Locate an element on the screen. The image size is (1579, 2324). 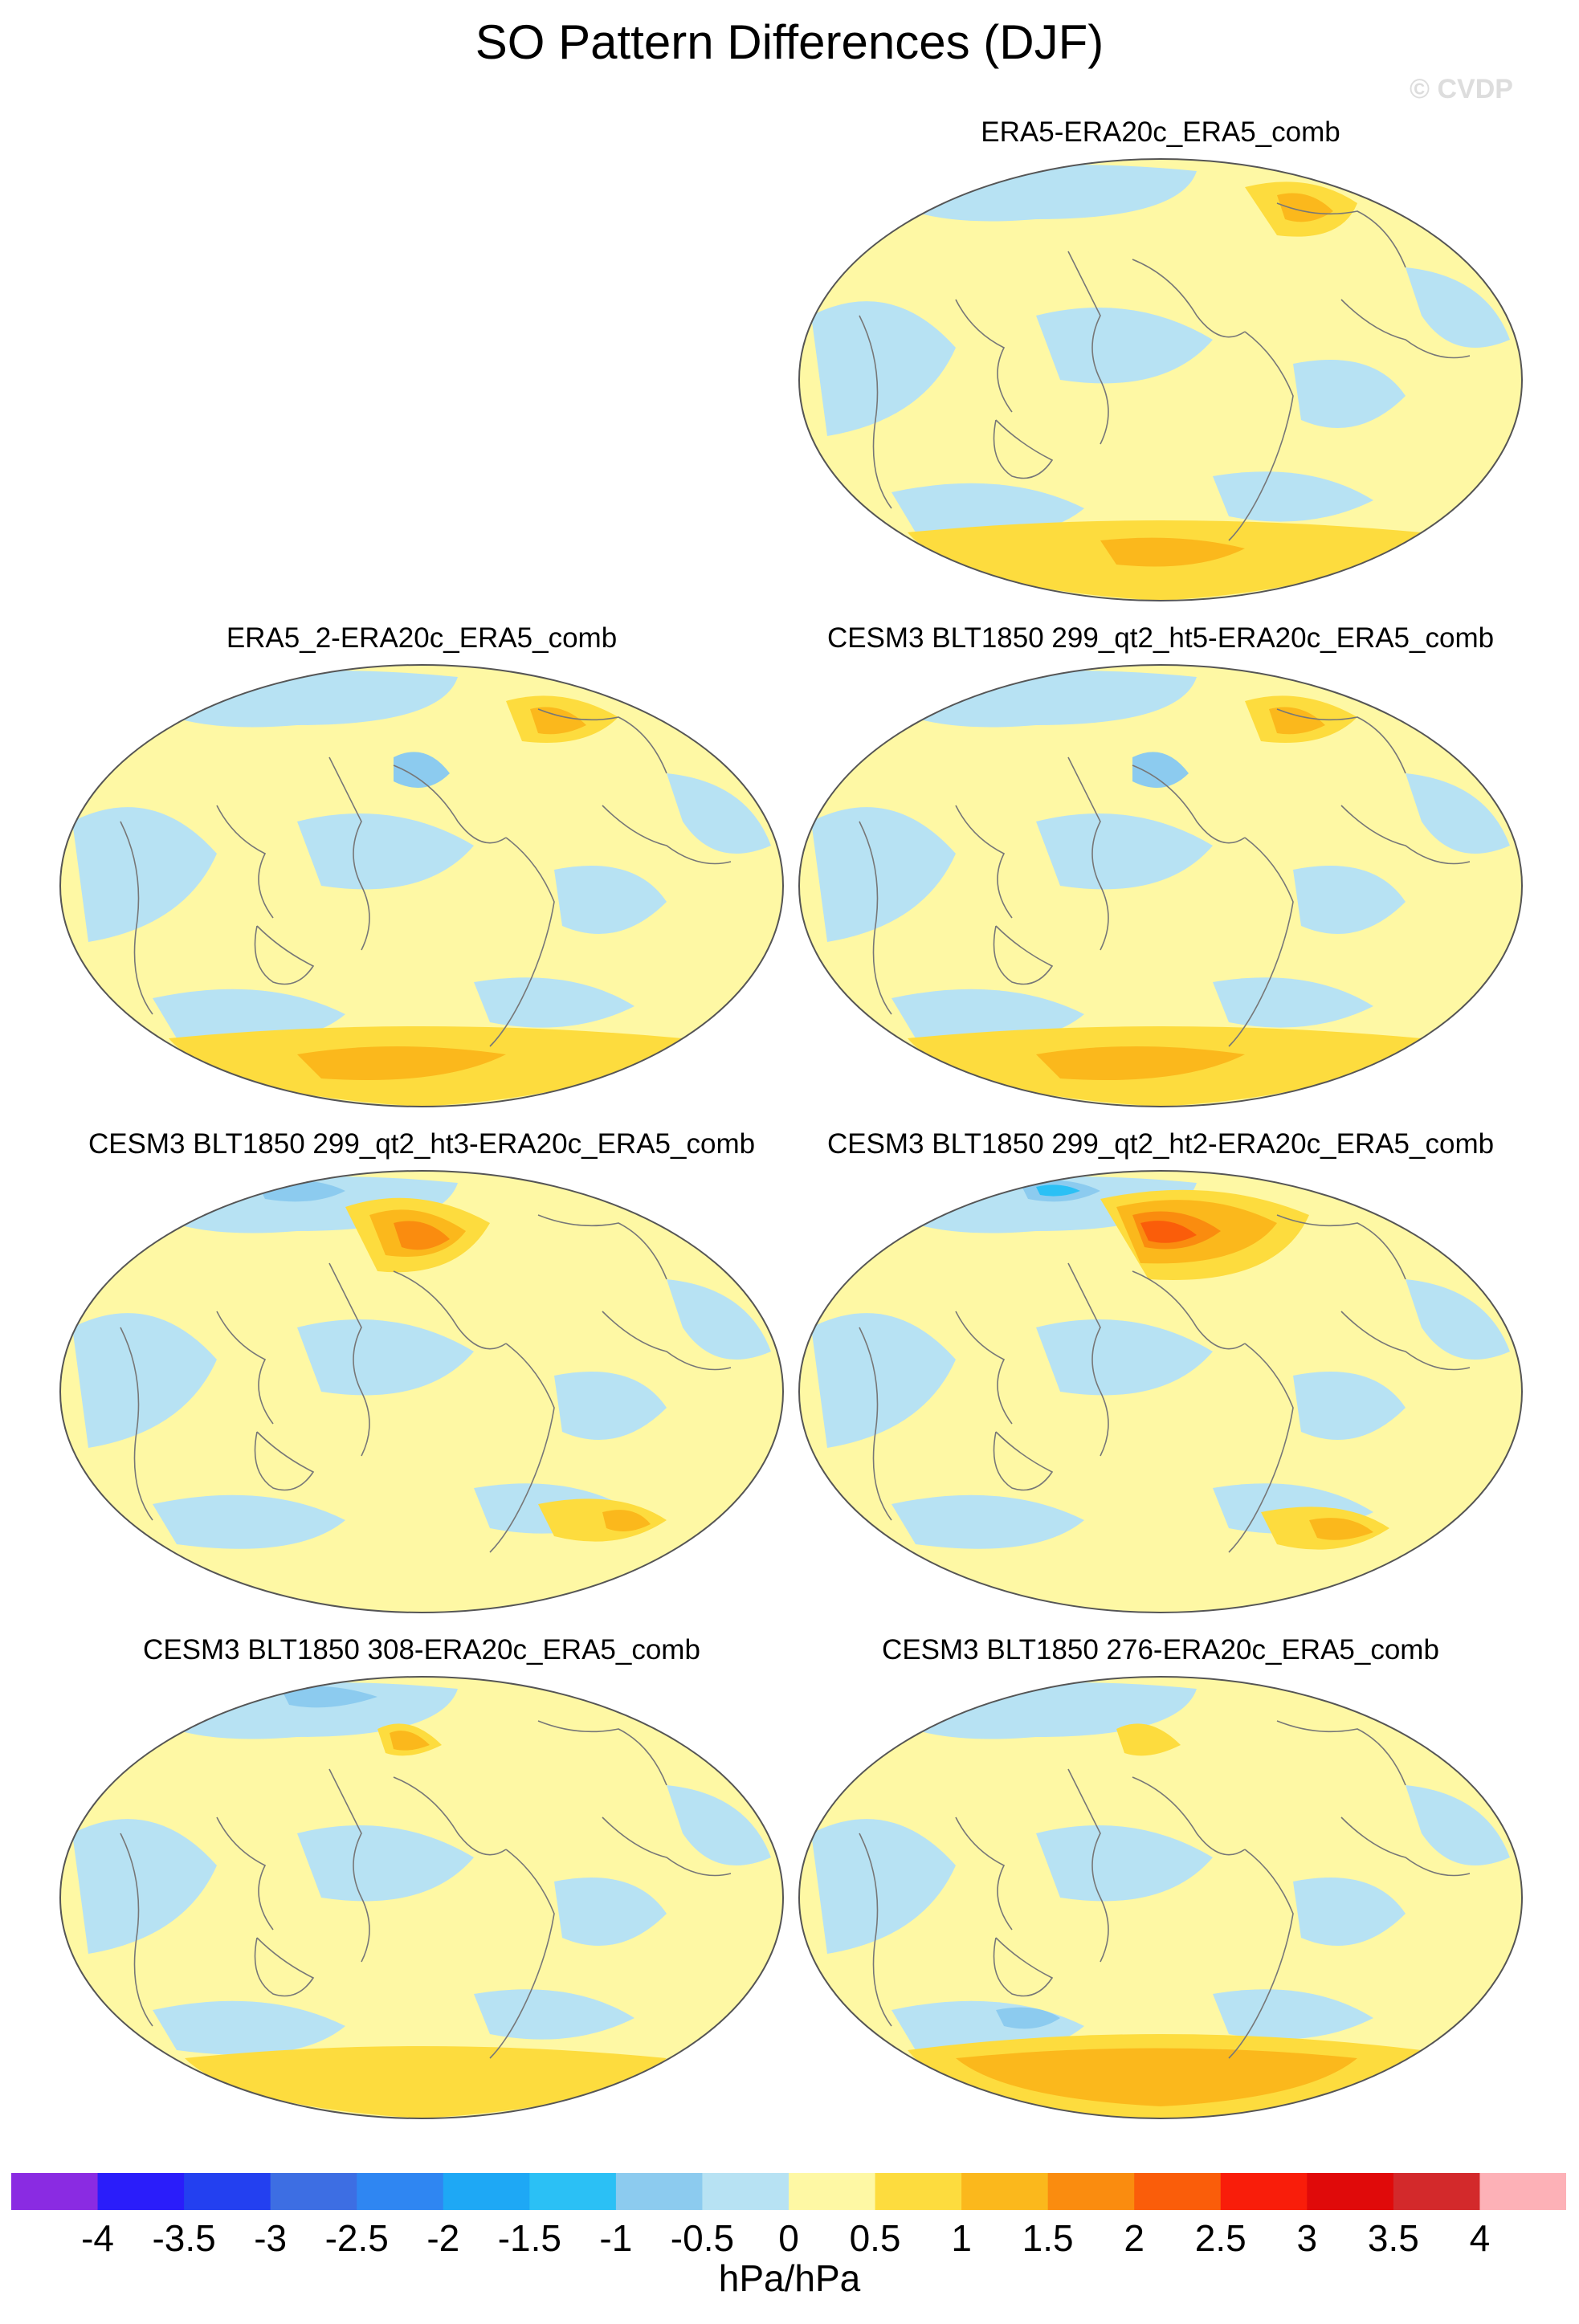
watermark: © CVDP is located at coordinates (1461, 89).